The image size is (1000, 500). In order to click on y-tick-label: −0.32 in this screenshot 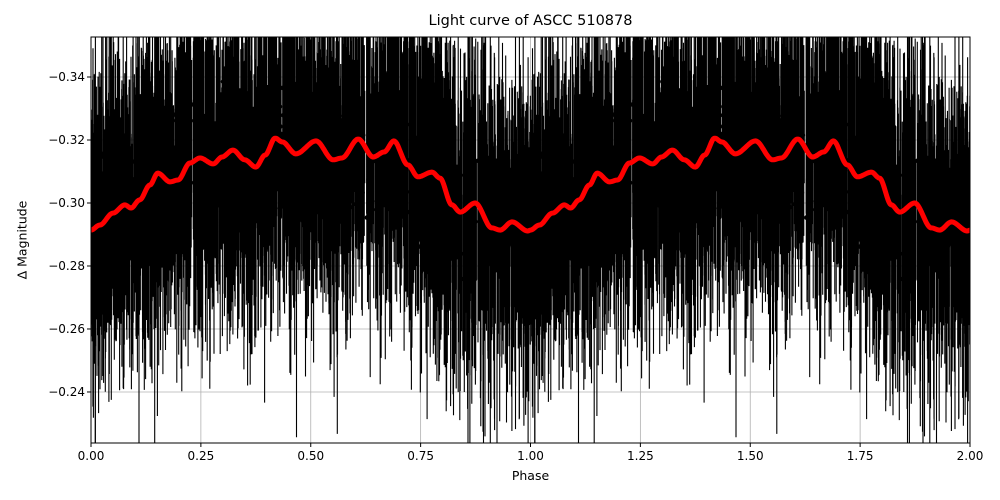, I will do `click(66, 139)`.